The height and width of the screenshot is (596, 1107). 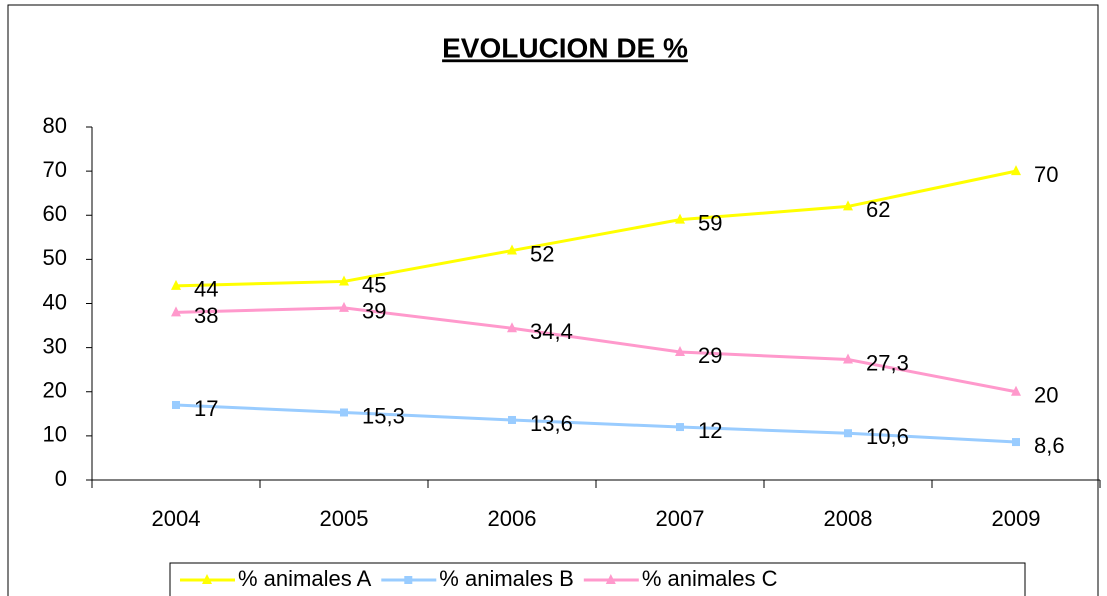 I want to click on data-label: 10,6, so click(x=887, y=436).